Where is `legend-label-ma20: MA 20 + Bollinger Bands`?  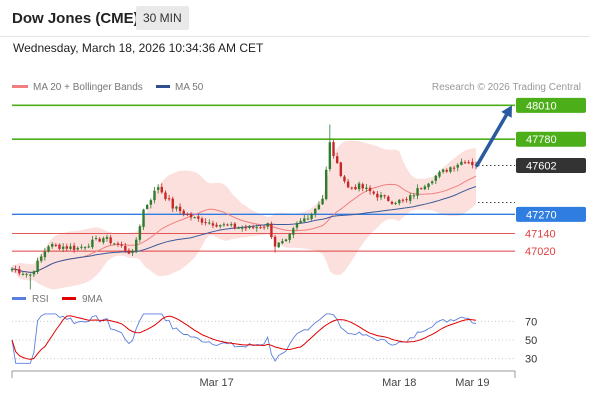 legend-label-ma20: MA 20 + Bollinger Bands is located at coordinates (88, 87).